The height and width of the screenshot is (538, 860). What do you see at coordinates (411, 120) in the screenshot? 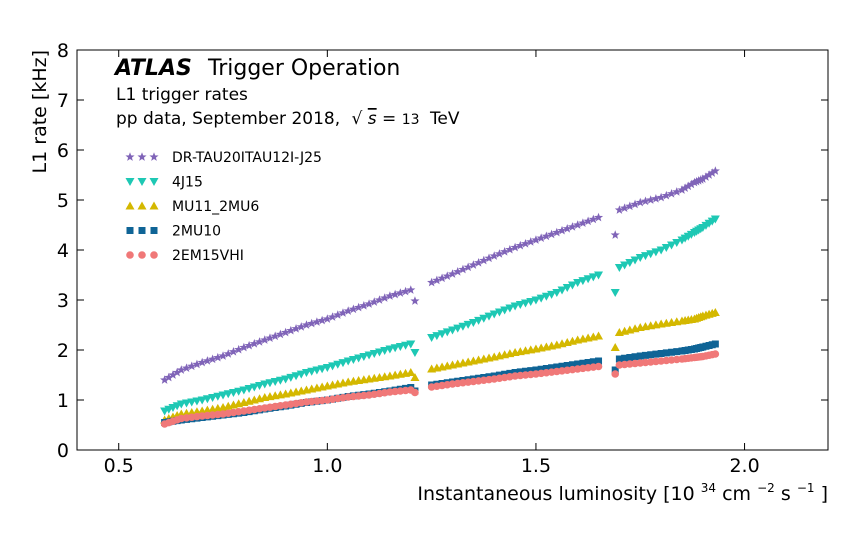
I see `energy-value: 13` at bounding box center [411, 120].